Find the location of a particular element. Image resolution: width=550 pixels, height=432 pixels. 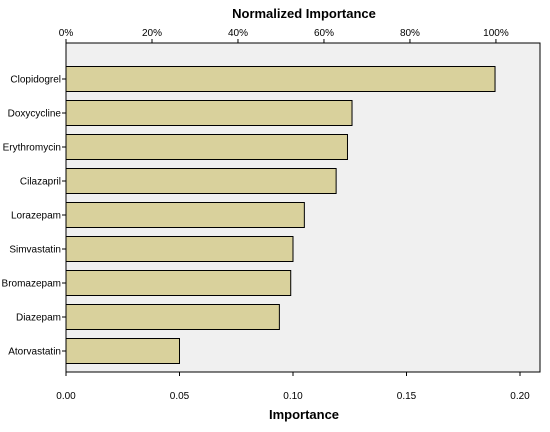

bar-bromazepam is located at coordinates (178, 283).